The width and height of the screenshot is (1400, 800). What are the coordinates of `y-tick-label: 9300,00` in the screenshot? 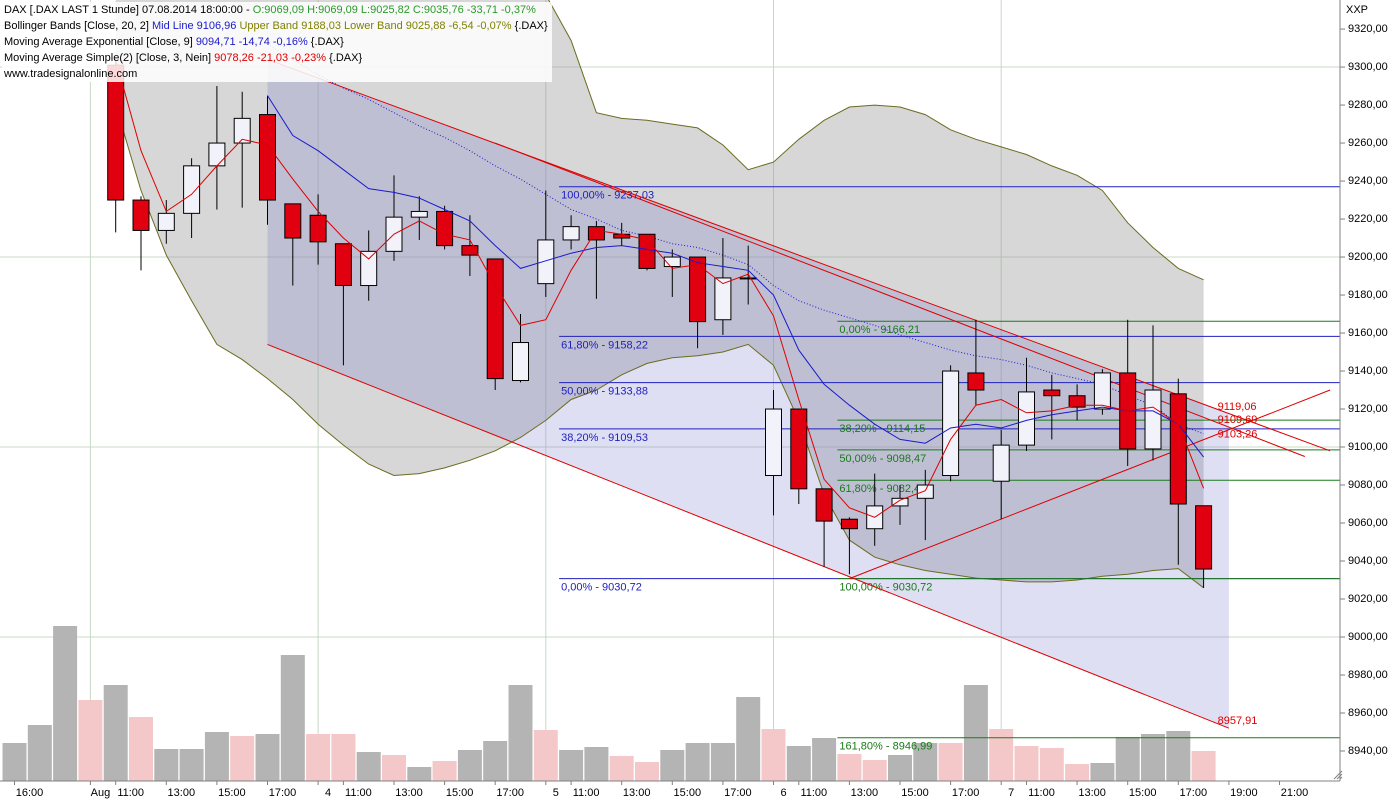 It's located at (1368, 67).